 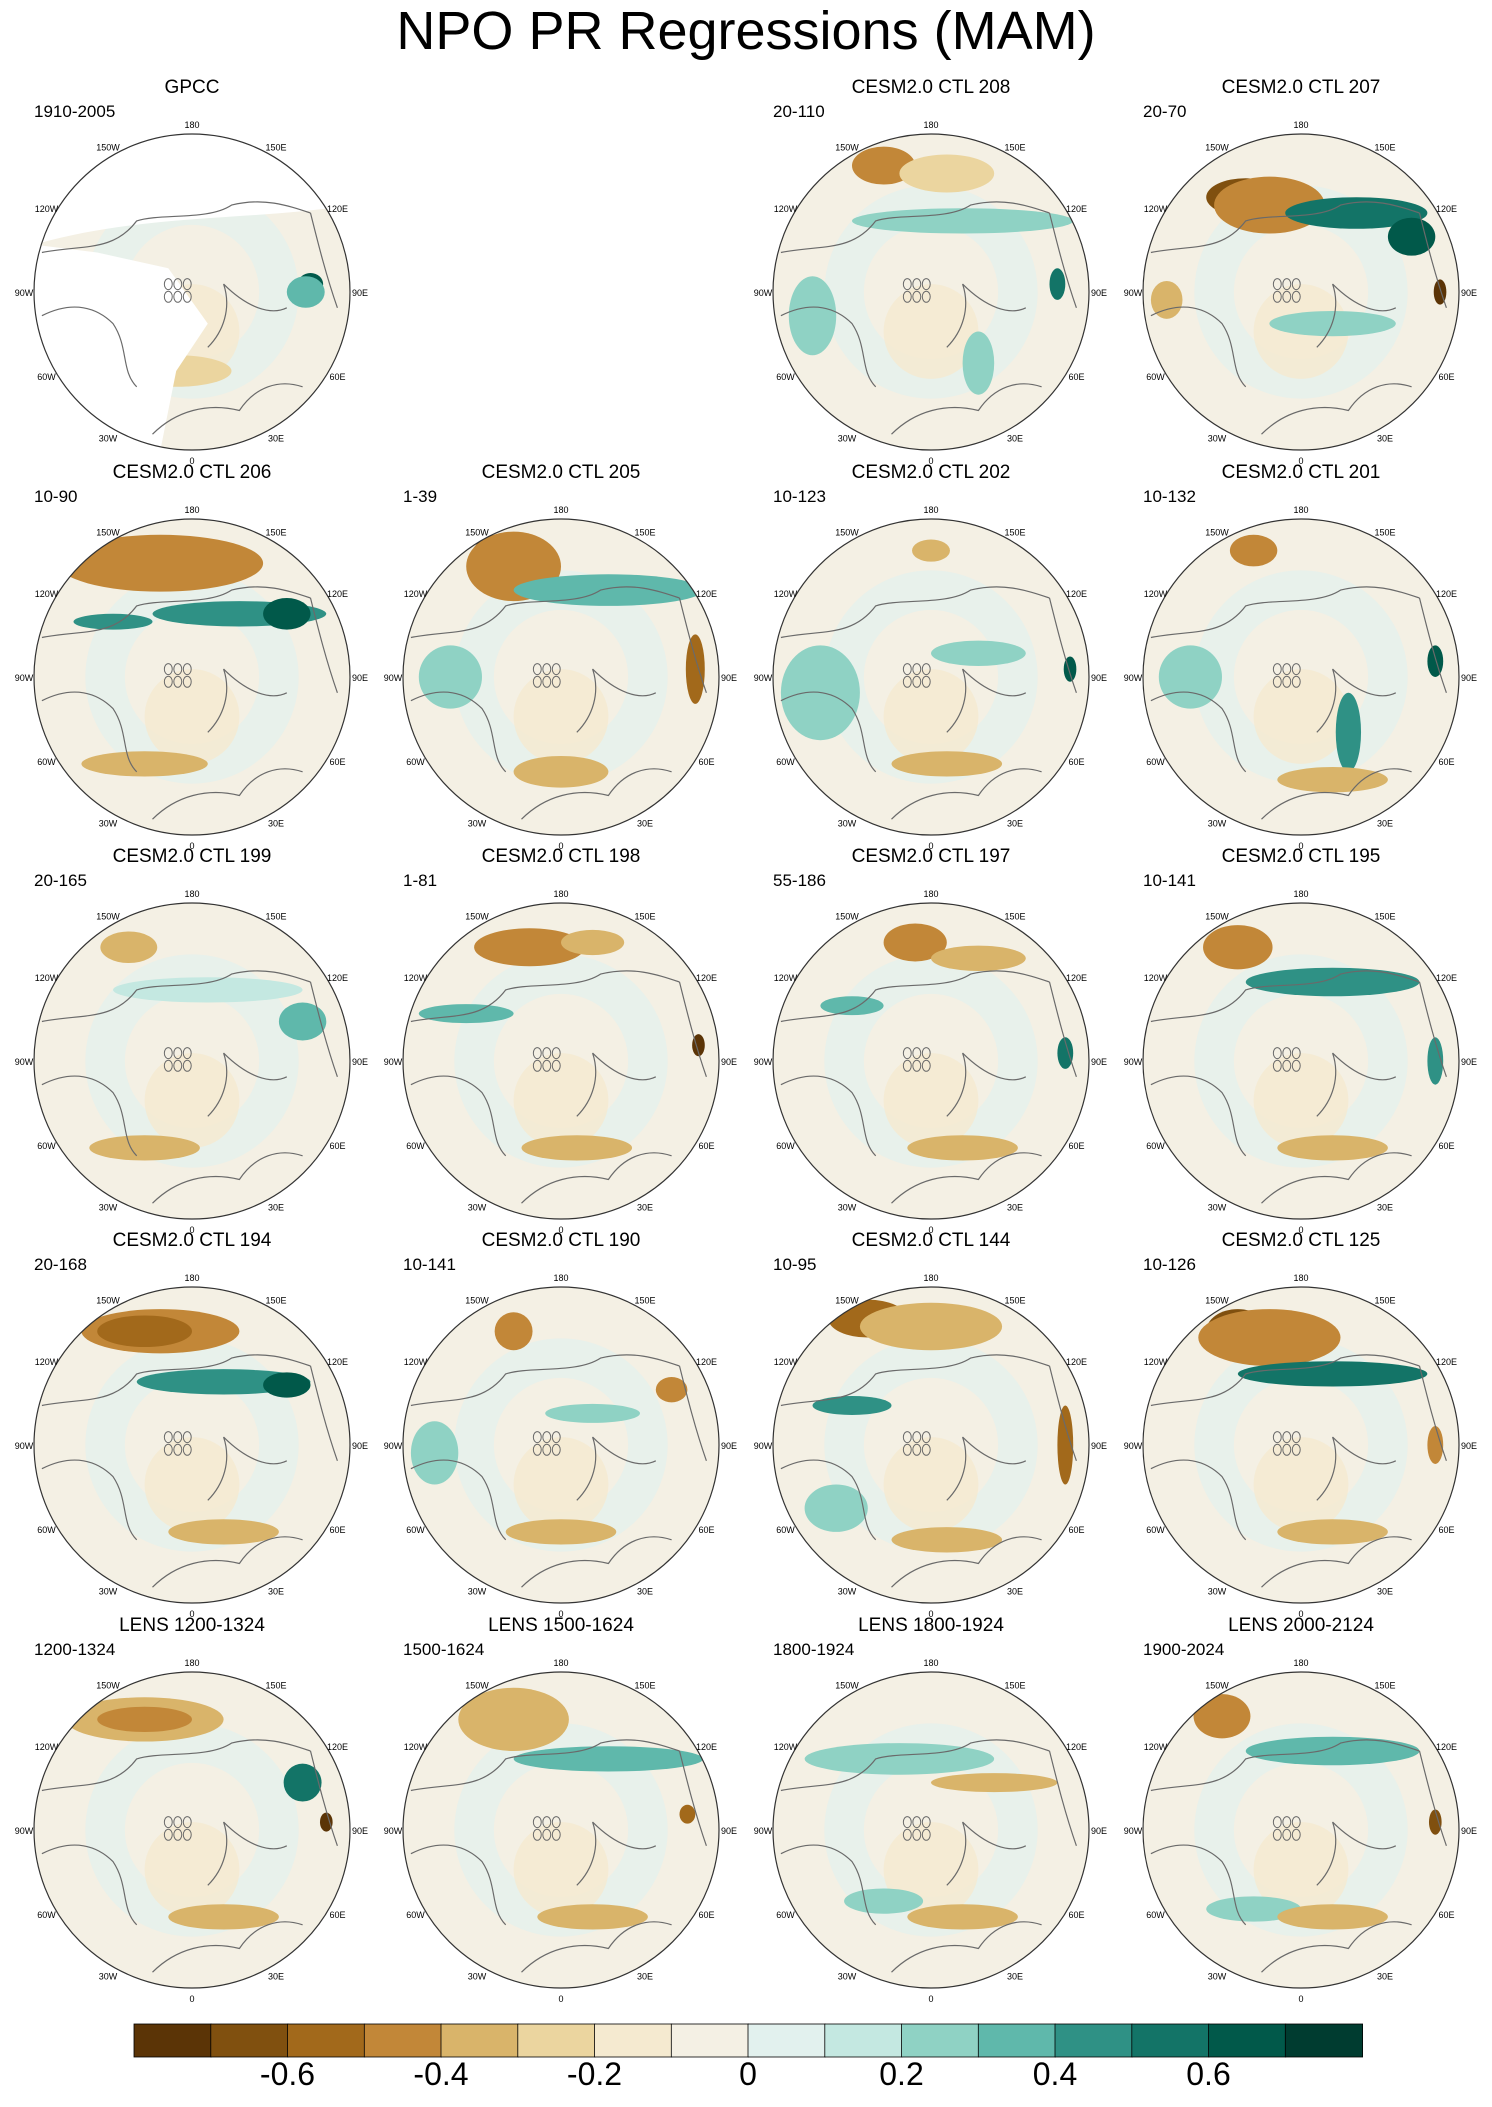 I want to click on panel-period: 10-123, so click(x=799, y=496).